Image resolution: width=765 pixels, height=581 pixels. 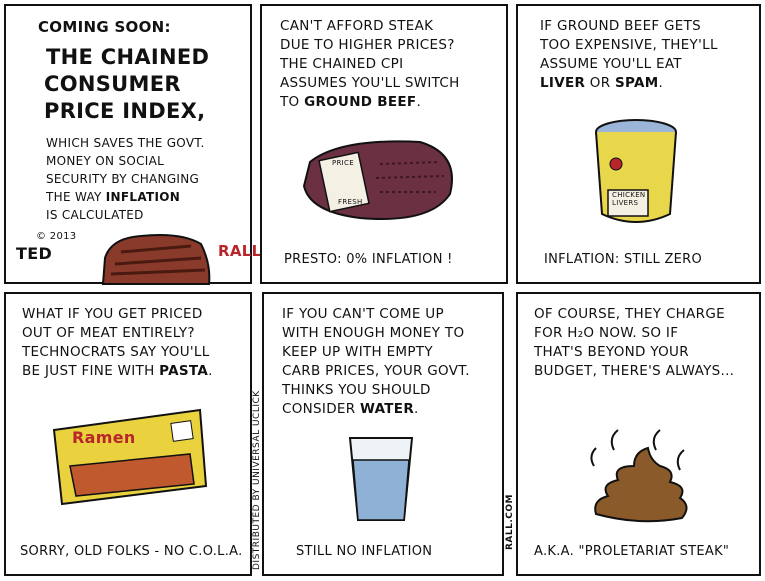 What do you see at coordinates (257, 480) in the screenshot?
I see `distributor-credit: Distributed by Universal Uclick` at bounding box center [257, 480].